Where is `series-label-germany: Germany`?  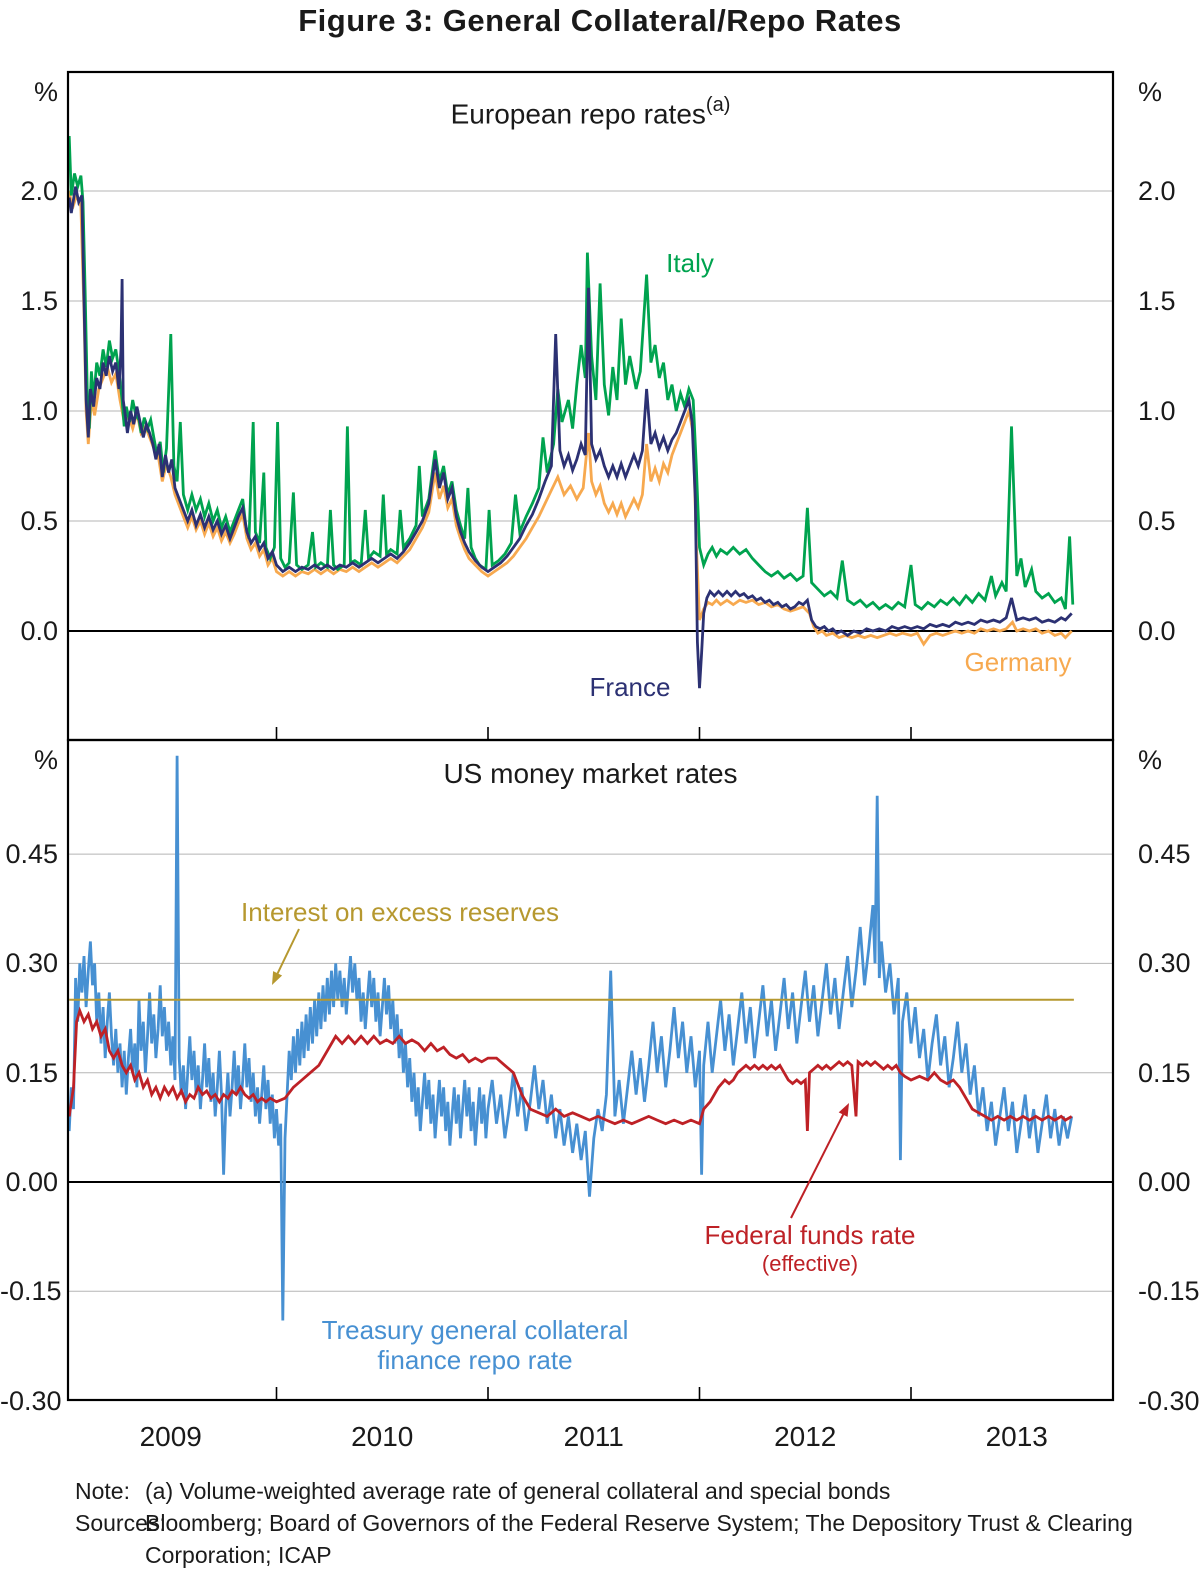
series-label-germany: Germany is located at coordinates (1018, 662).